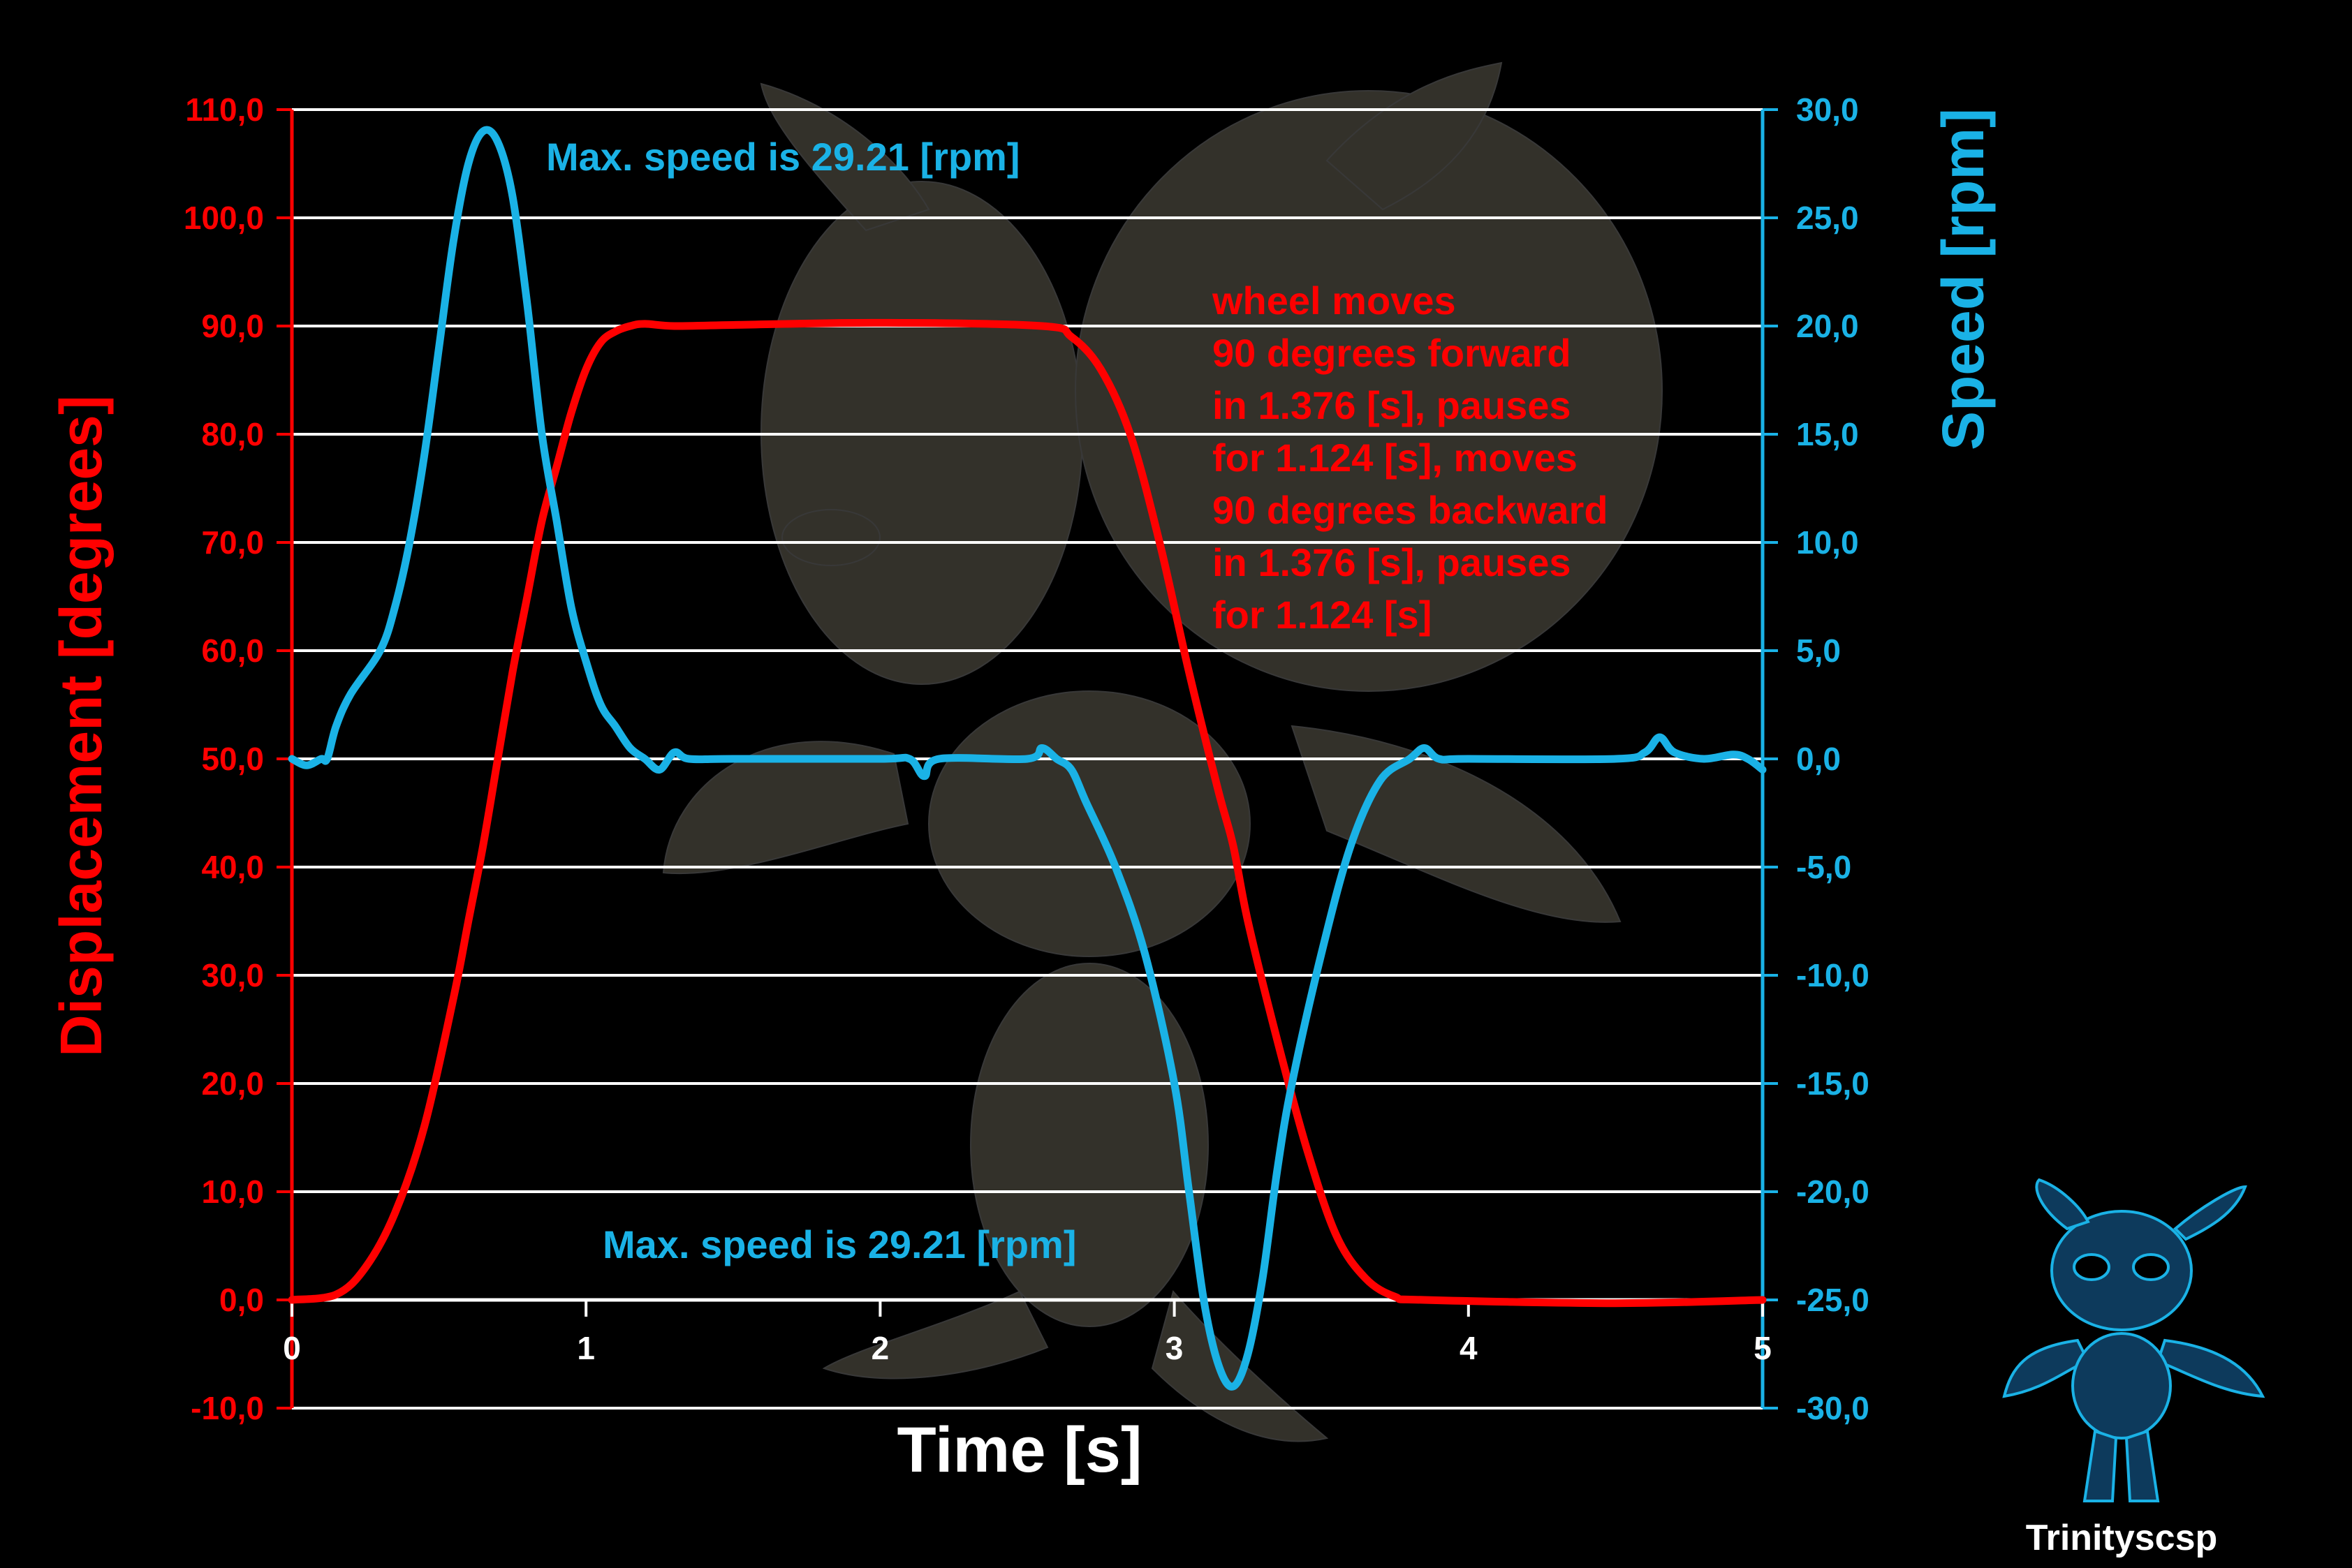 The height and width of the screenshot is (1568, 2352). I want to click on y-tick-label-right: -15,0, so click(1832, 1084).